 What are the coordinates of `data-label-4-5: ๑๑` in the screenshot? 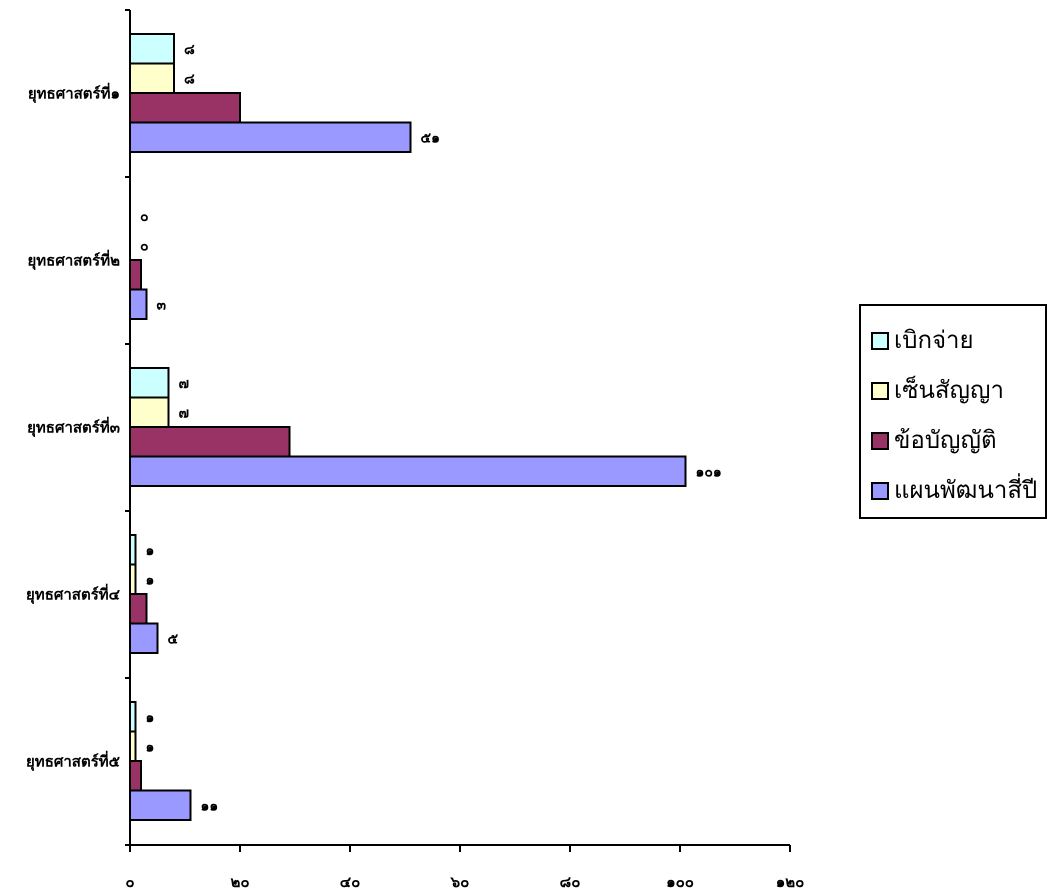 It's located at (210, 806).